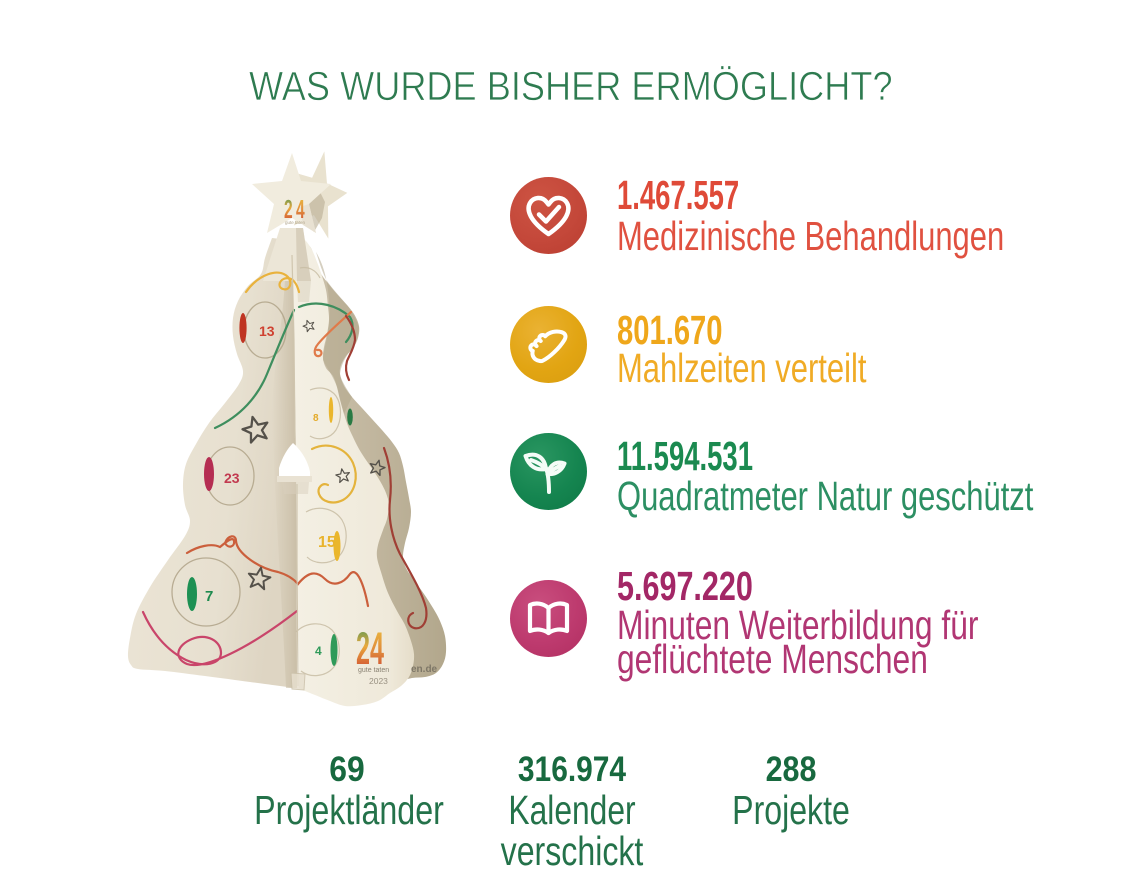 The image size is (1144, 888). Describe the element at coordinates (232, 478) in the screenshot. I see `svg-text: 23` at that location.